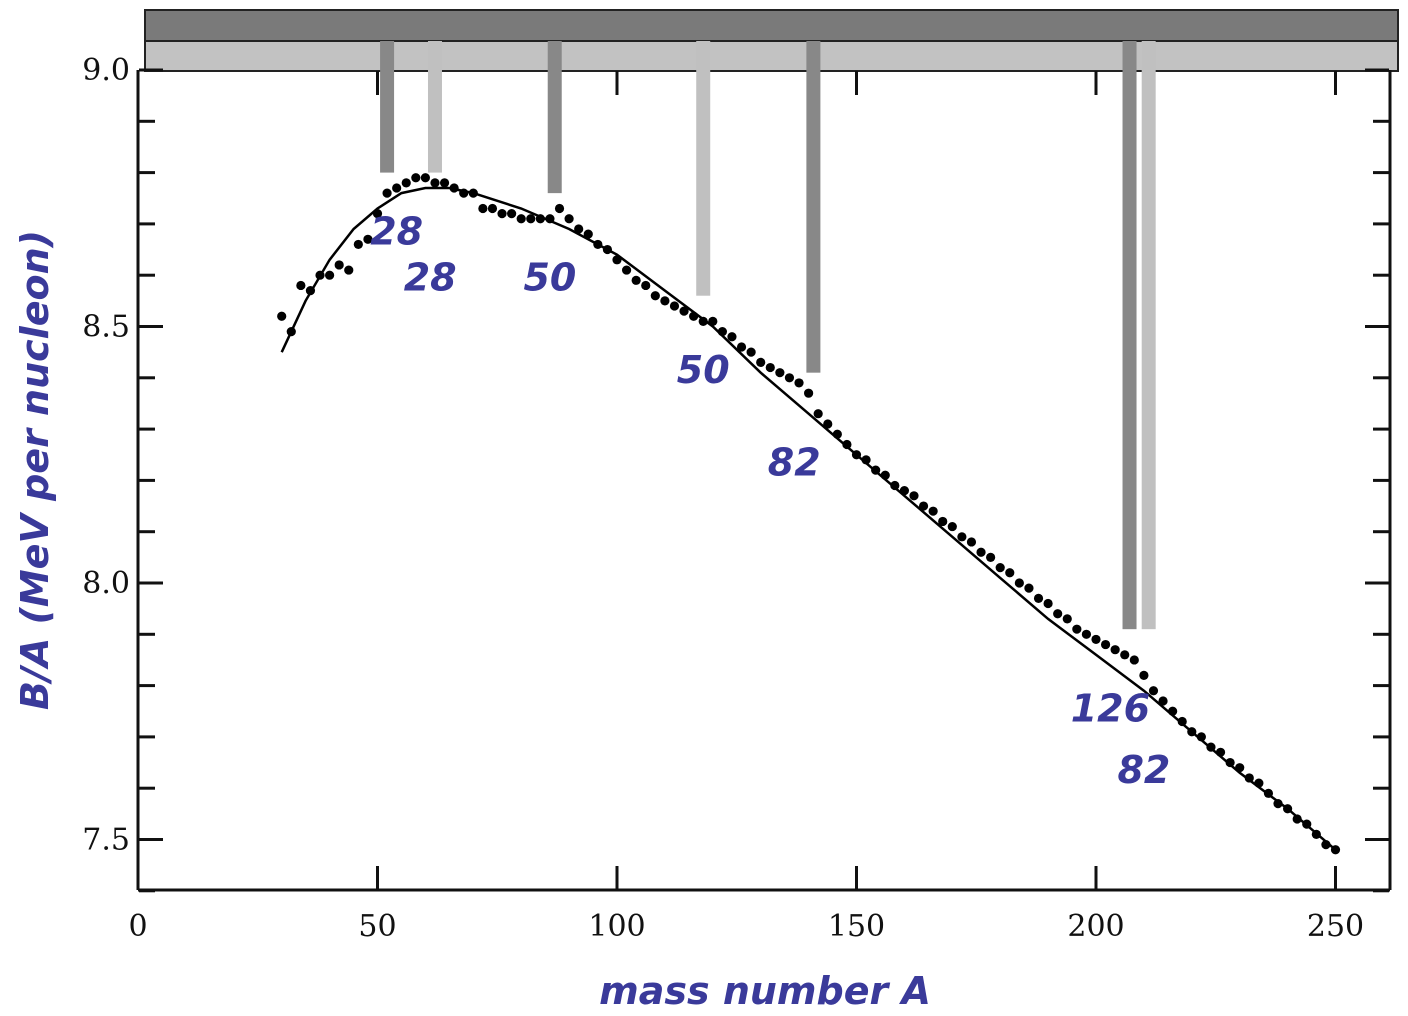 This screenshot has height=1016, width=1408. Describe the element at coordinates (106, 70) in the screenshot. I see `y-tick-label: 9.0` at that location.